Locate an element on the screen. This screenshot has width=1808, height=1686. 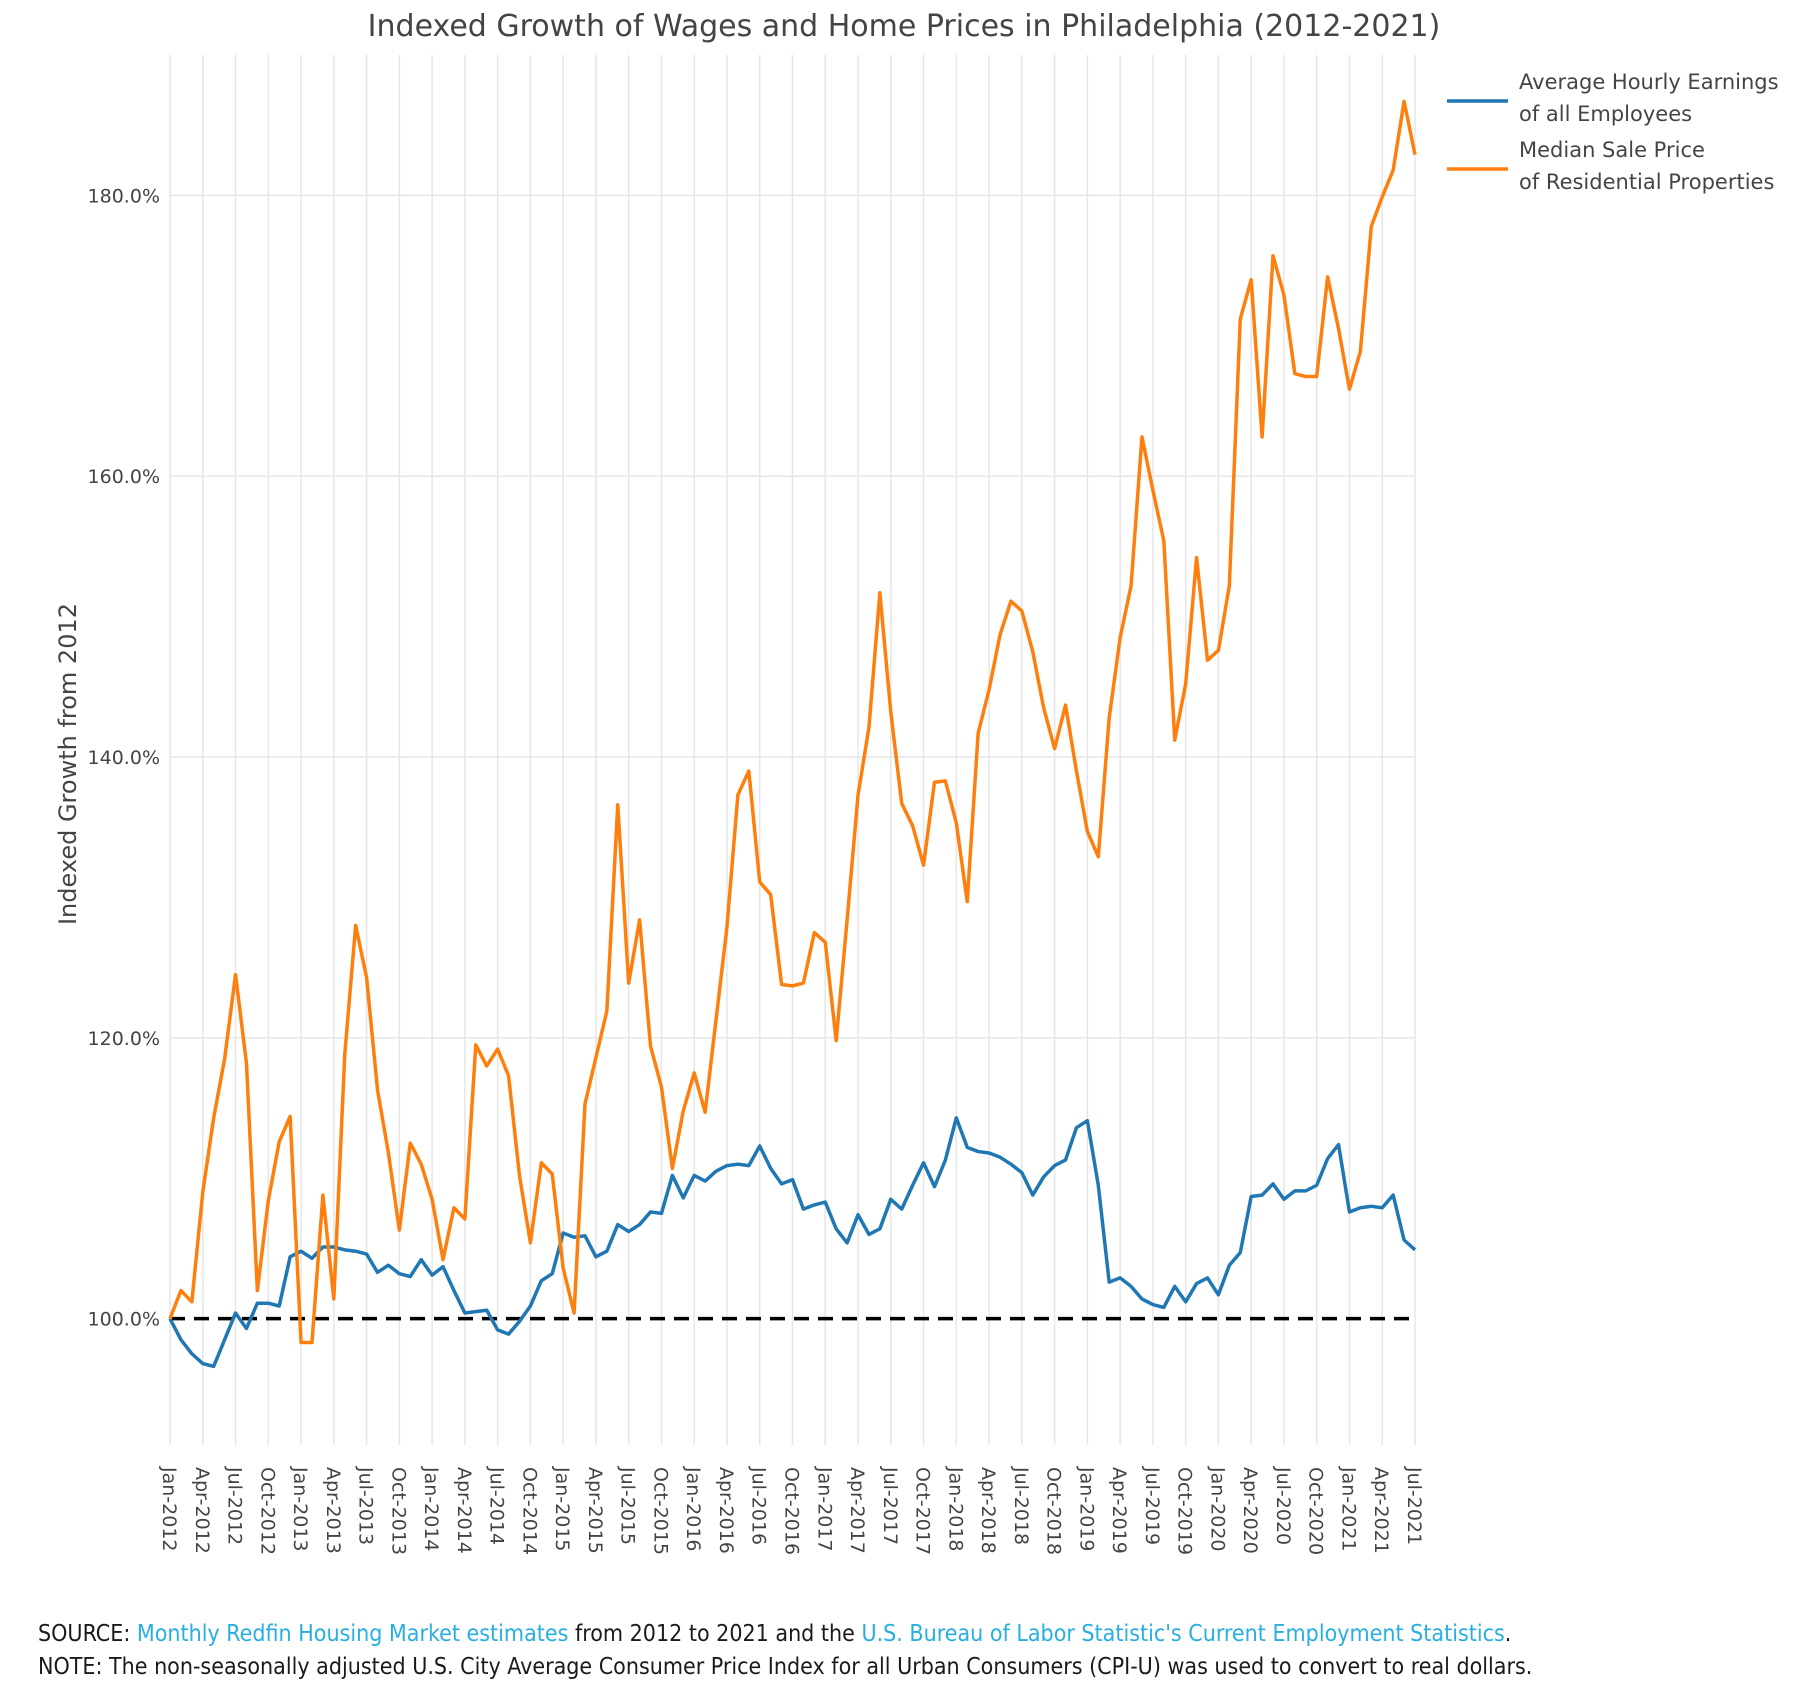
x-tick-label: Jul-2013 is located at coordinates (366, 1505).